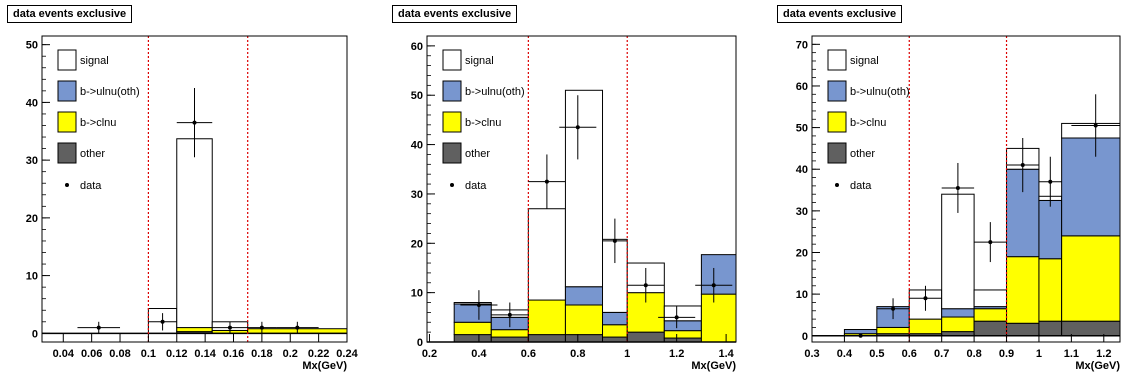 This screenshot has width=1122, height=377. What do you see at coordinates (119, 354) in the screenshot?
I see `x-tick-label-2: 0.08` at bounding box center [119, 354].